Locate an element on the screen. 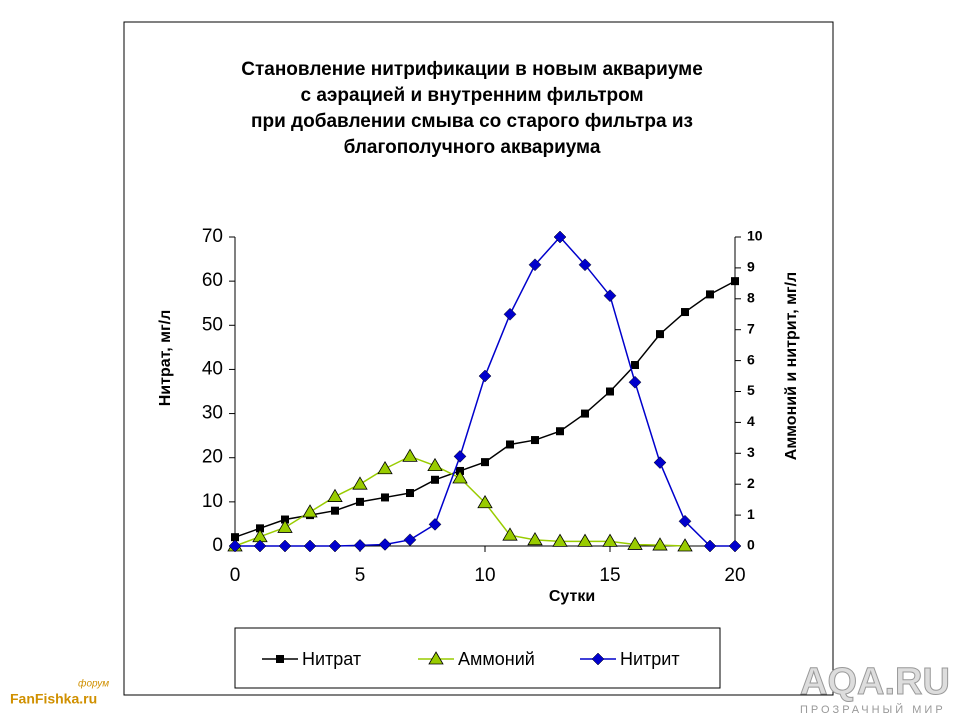 The image size is (960, 720). legend is located at coordinates (477, 658).